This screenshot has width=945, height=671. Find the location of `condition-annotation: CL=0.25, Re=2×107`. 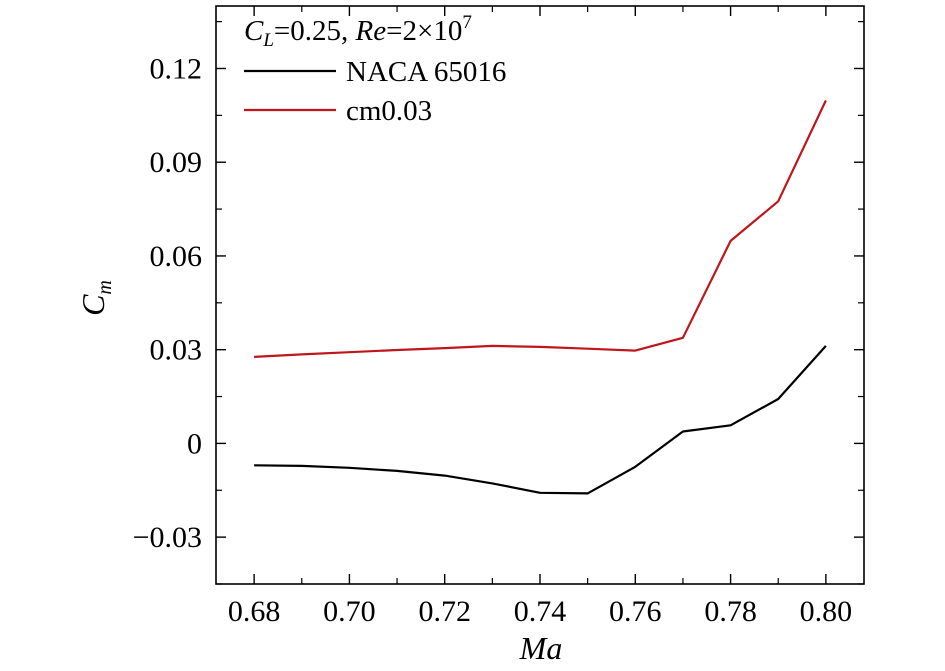

condition-annotation: CL=0.25, Re=2×107 is located at coordinates (358, 31).